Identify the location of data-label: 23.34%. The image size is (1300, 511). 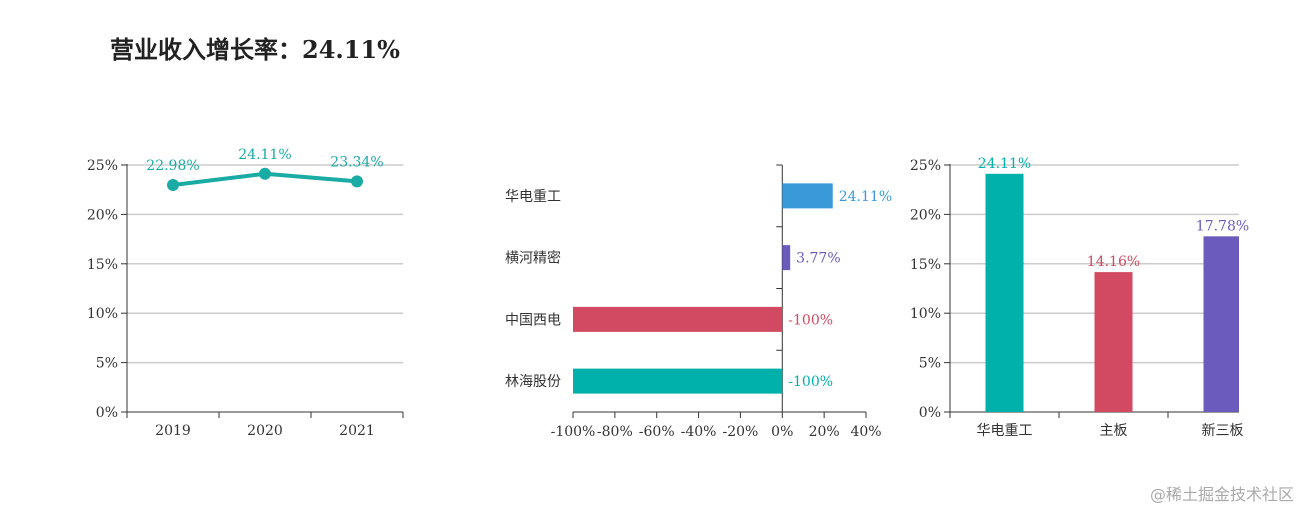
(356, 162).